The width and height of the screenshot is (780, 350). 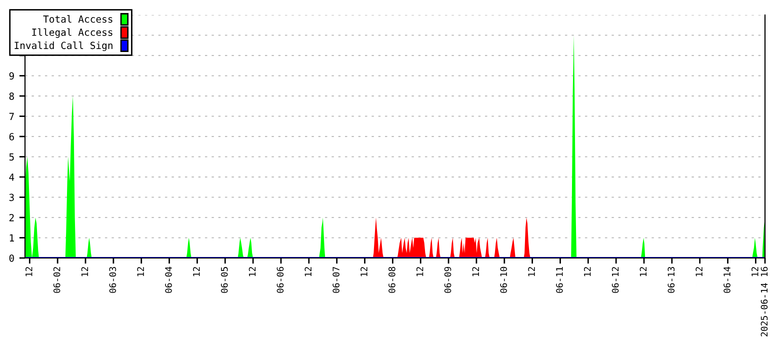 What do you see at coordinates (11, 136) in the screenshot?
I see `y-tick-label: 6` at bounding box center [11, 136].